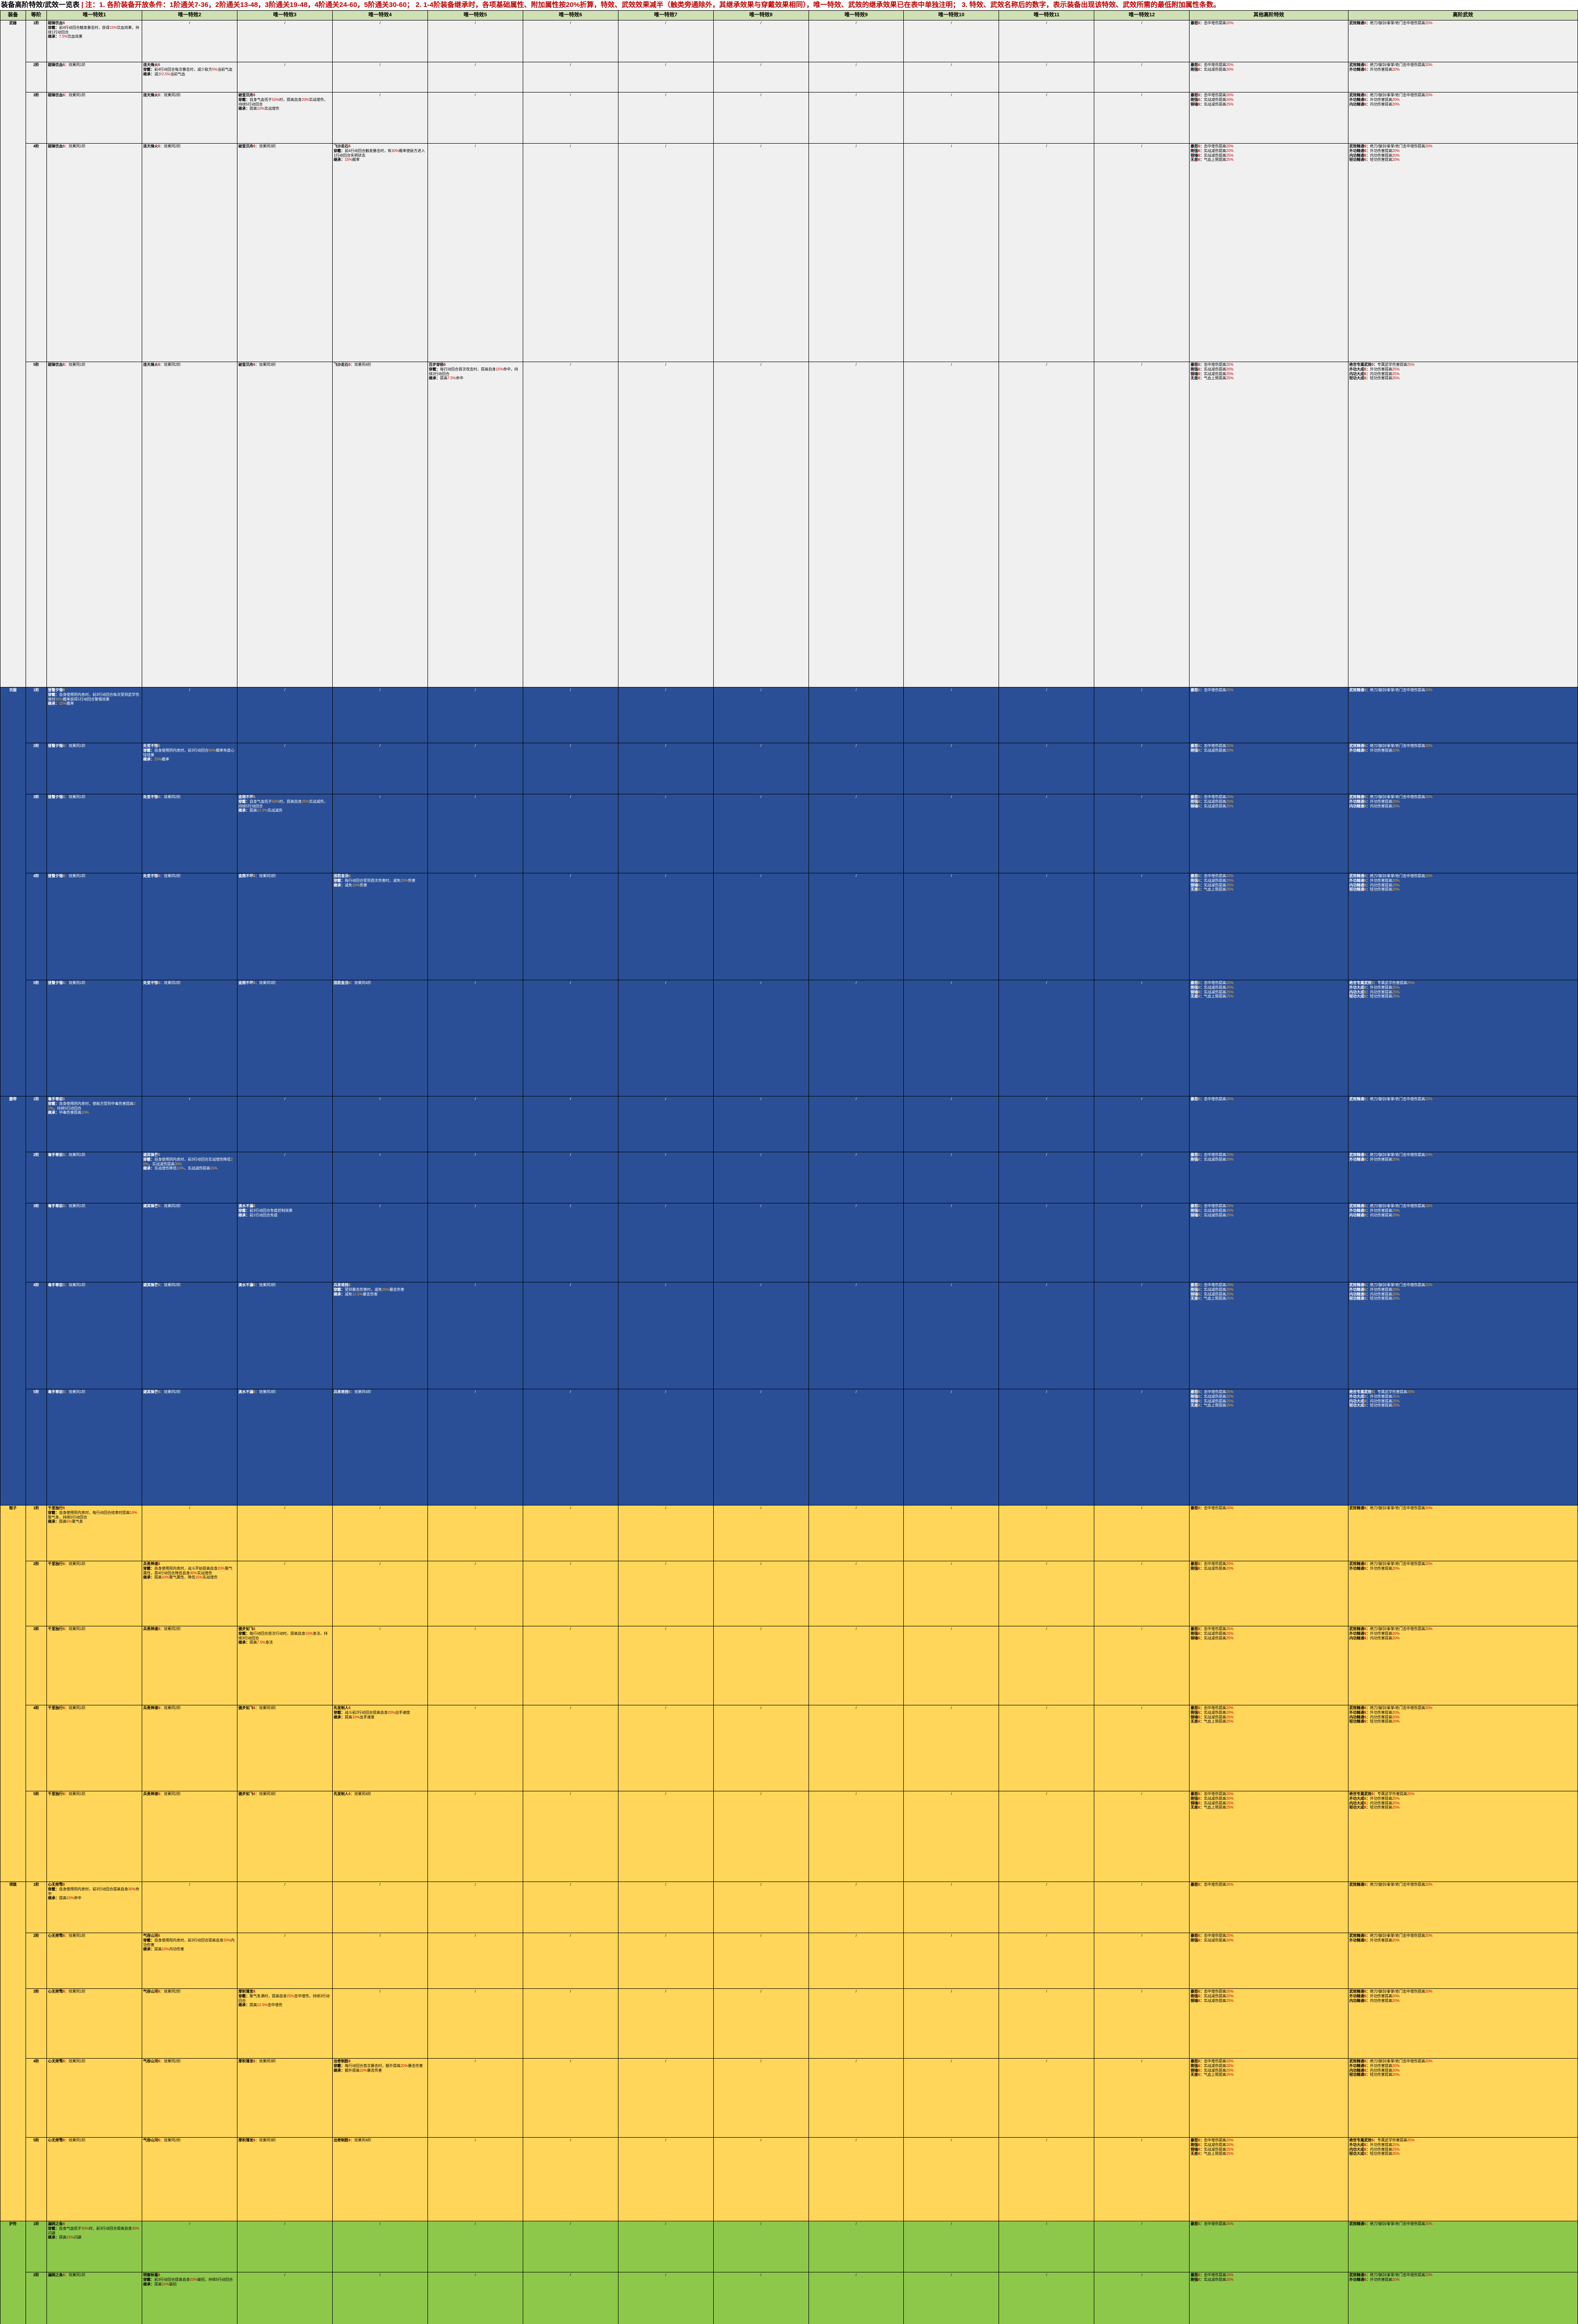 The height and width of the screenshot is (2324, 1578). I want to click on column-header-12: 唯一特效10, so click(951, 15).